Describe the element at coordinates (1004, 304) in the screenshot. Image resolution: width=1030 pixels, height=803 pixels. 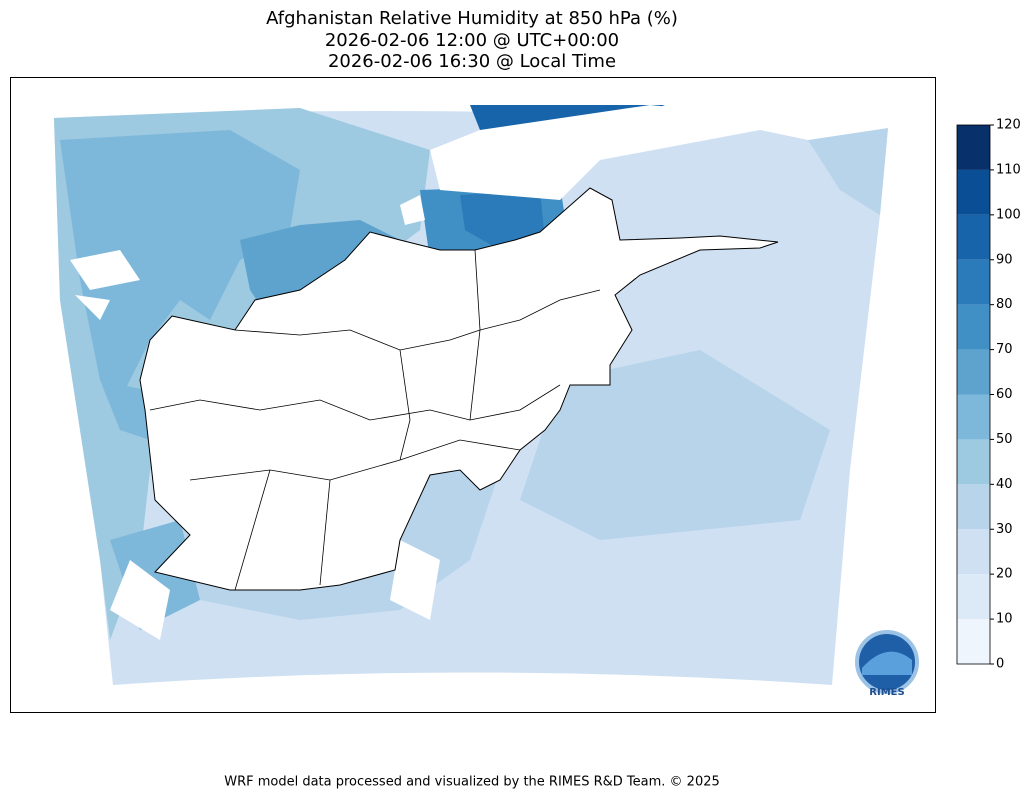
I see `colorbar-tick-label: 80` at that location.